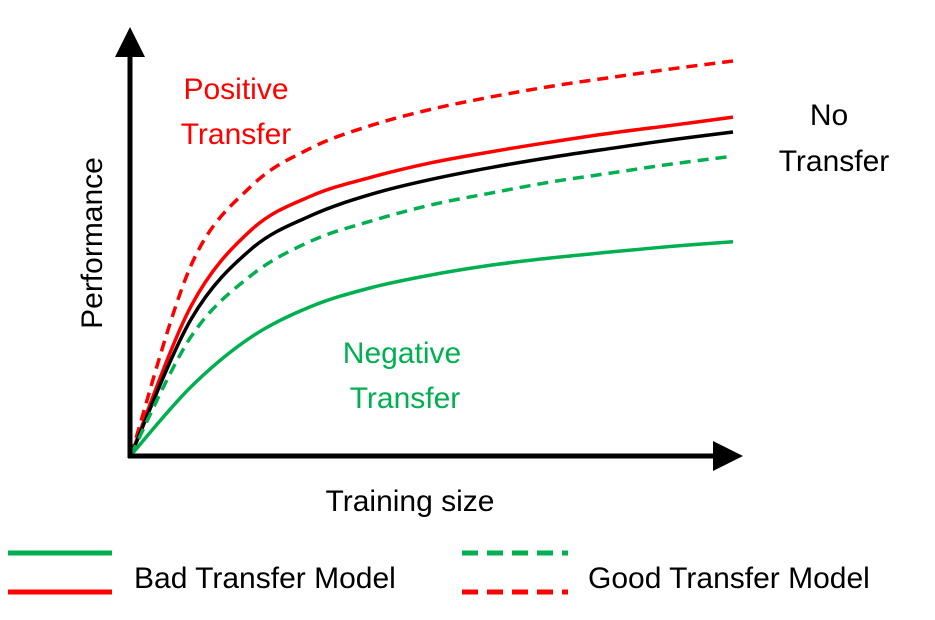 The image size is (935, 620). What do you see at coordinates (405, 398) in the screenshot?
I see `annotation-negative-line-2: Transfer` at bounding box center [405, 398].